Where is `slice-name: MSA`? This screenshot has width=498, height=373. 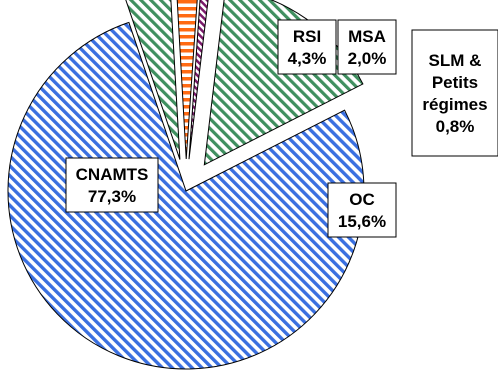 slice-name: MSA is located at coordinates (367, 36).